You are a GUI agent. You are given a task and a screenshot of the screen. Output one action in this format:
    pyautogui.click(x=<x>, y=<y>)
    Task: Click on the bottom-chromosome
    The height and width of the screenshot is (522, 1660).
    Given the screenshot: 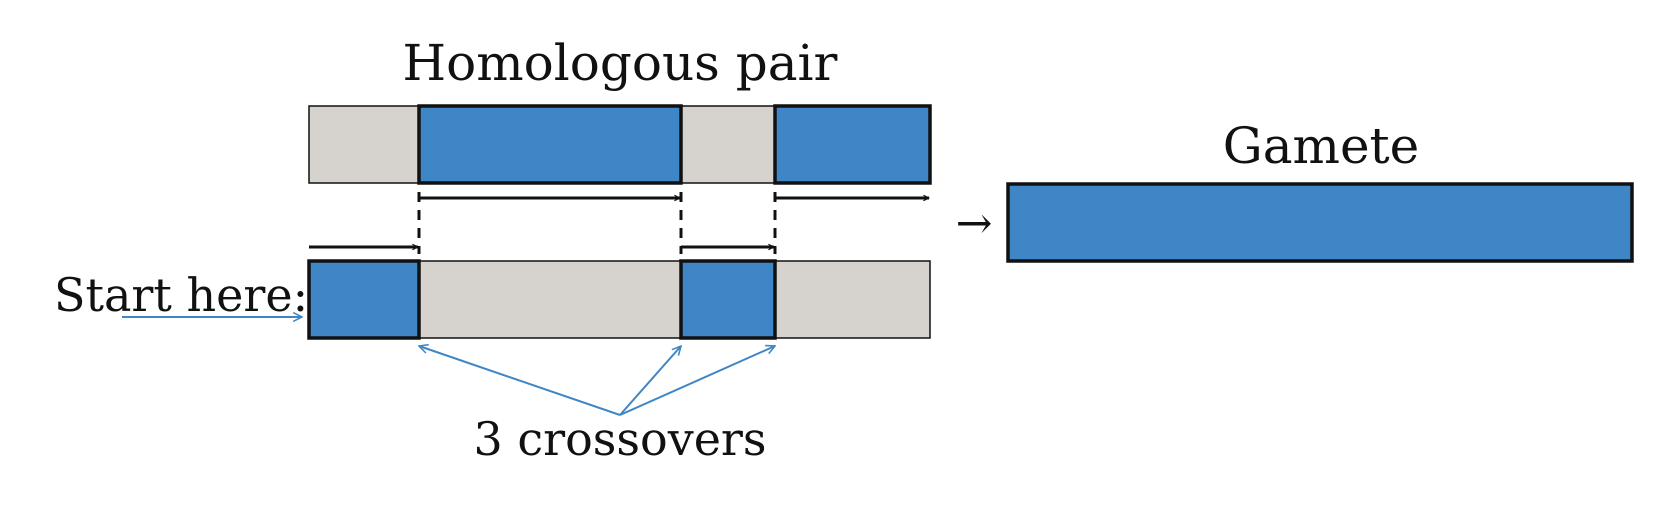 What is the action you would take?
    pyautogui.click(x=619, y=299)
    